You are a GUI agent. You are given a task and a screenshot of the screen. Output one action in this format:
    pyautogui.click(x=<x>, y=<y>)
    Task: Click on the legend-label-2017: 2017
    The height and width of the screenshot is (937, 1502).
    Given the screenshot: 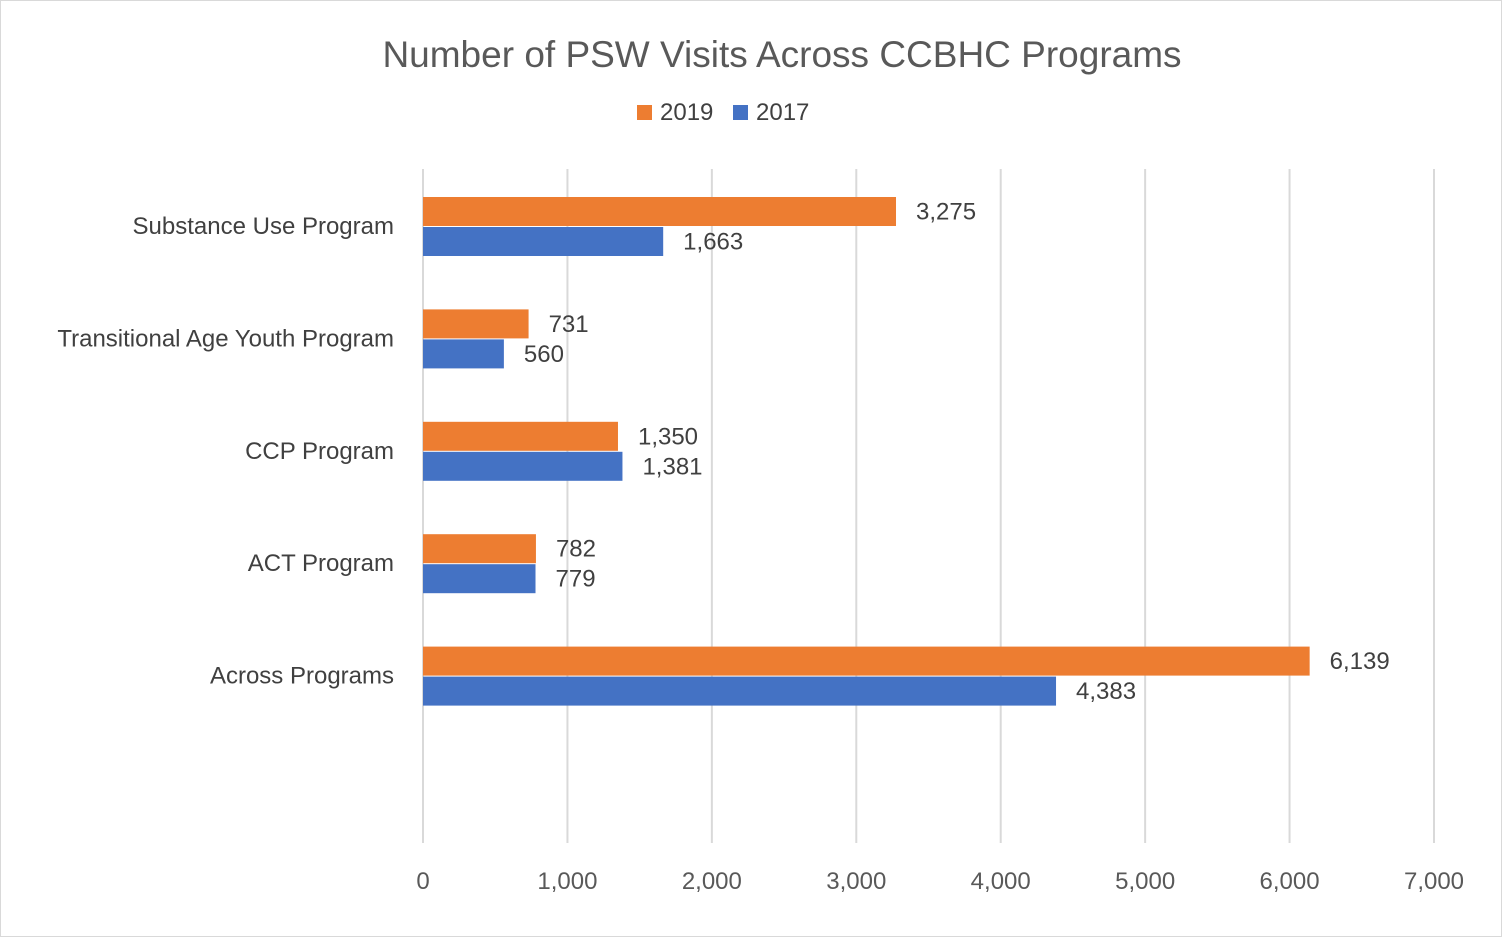 What is the action you would take?
    pyautogui.click(x=782, y=112)
    